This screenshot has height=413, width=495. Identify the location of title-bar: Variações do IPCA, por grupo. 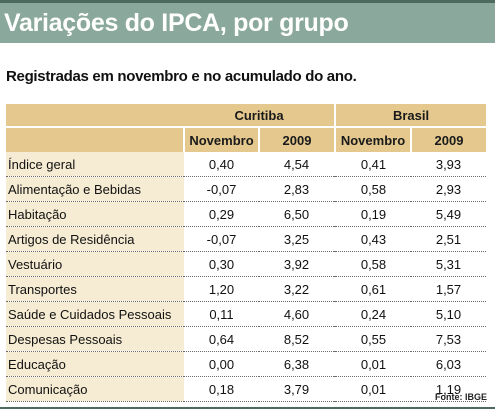
(247, 23).